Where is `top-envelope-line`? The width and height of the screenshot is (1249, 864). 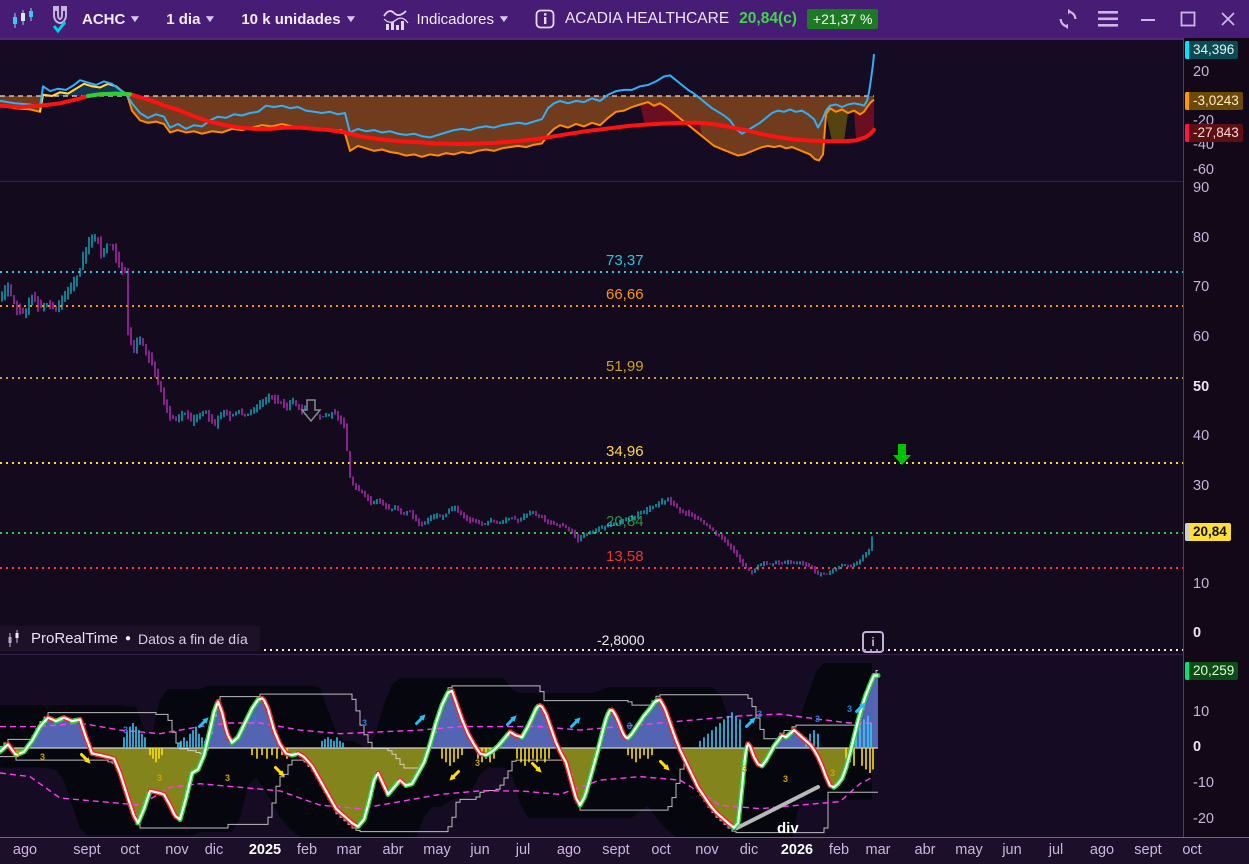 top-envelope-line is located at coordinates (437, 122).